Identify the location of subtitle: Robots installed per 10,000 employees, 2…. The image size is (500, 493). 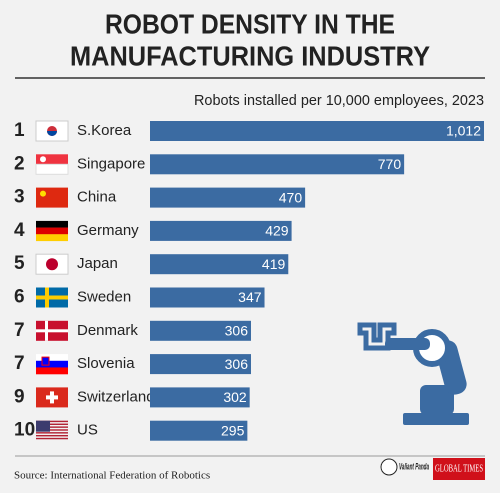
(339, 100).